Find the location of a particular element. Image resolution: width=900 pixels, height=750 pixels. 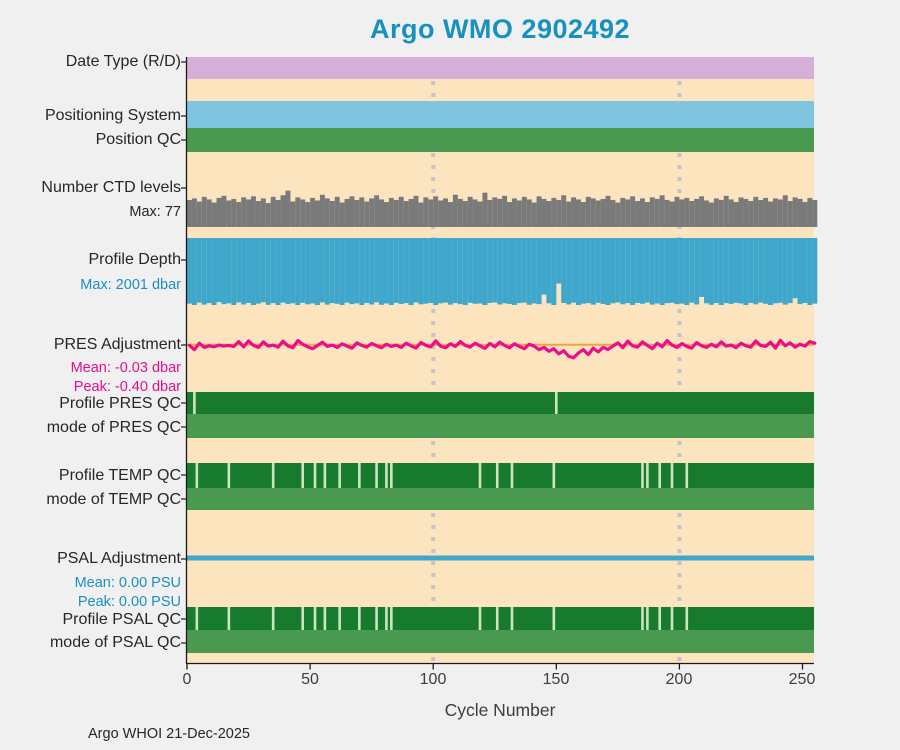

label-psal-adjustment: PSAL Adjustment is located at coordinates (119, 558).